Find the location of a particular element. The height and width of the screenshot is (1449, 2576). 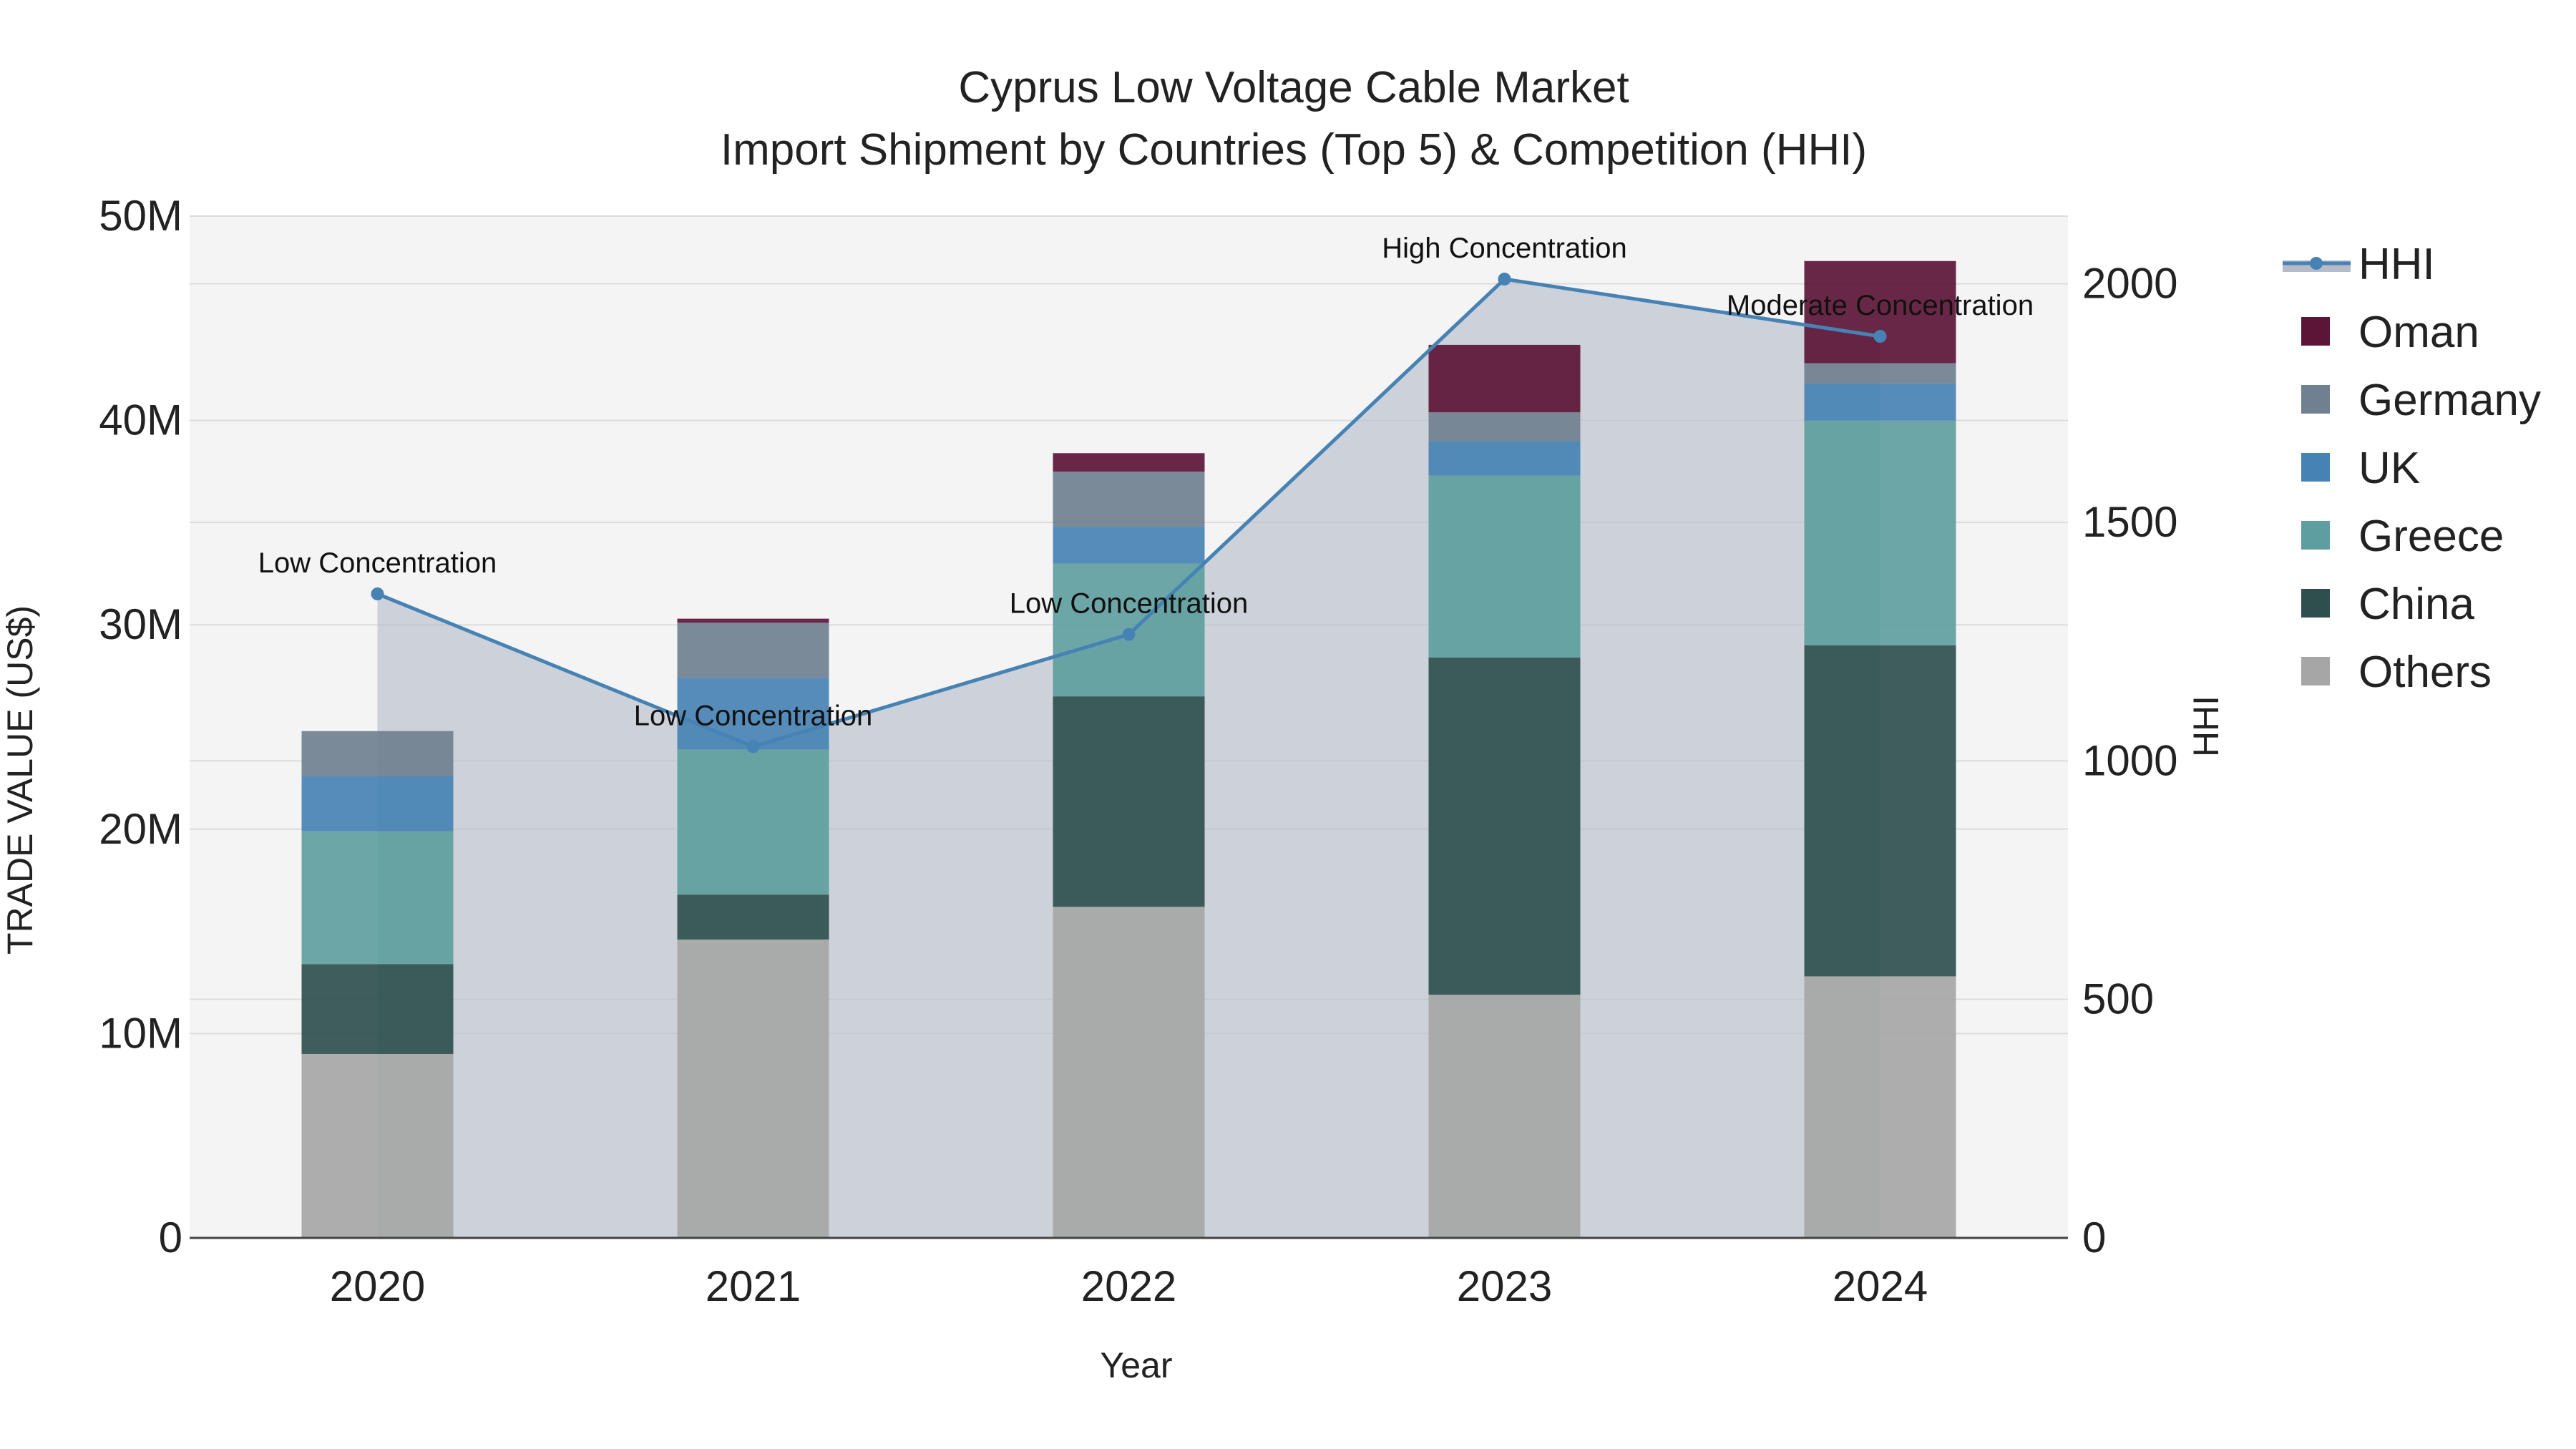

bar-greece-2021 is located at coordinates (753, 822).